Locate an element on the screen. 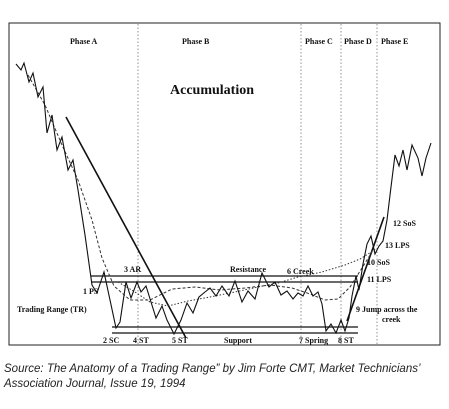 This screenshot has width=449, height=409. label-trading-range: Trading Range (TR) is located at coordinates (52, 309).